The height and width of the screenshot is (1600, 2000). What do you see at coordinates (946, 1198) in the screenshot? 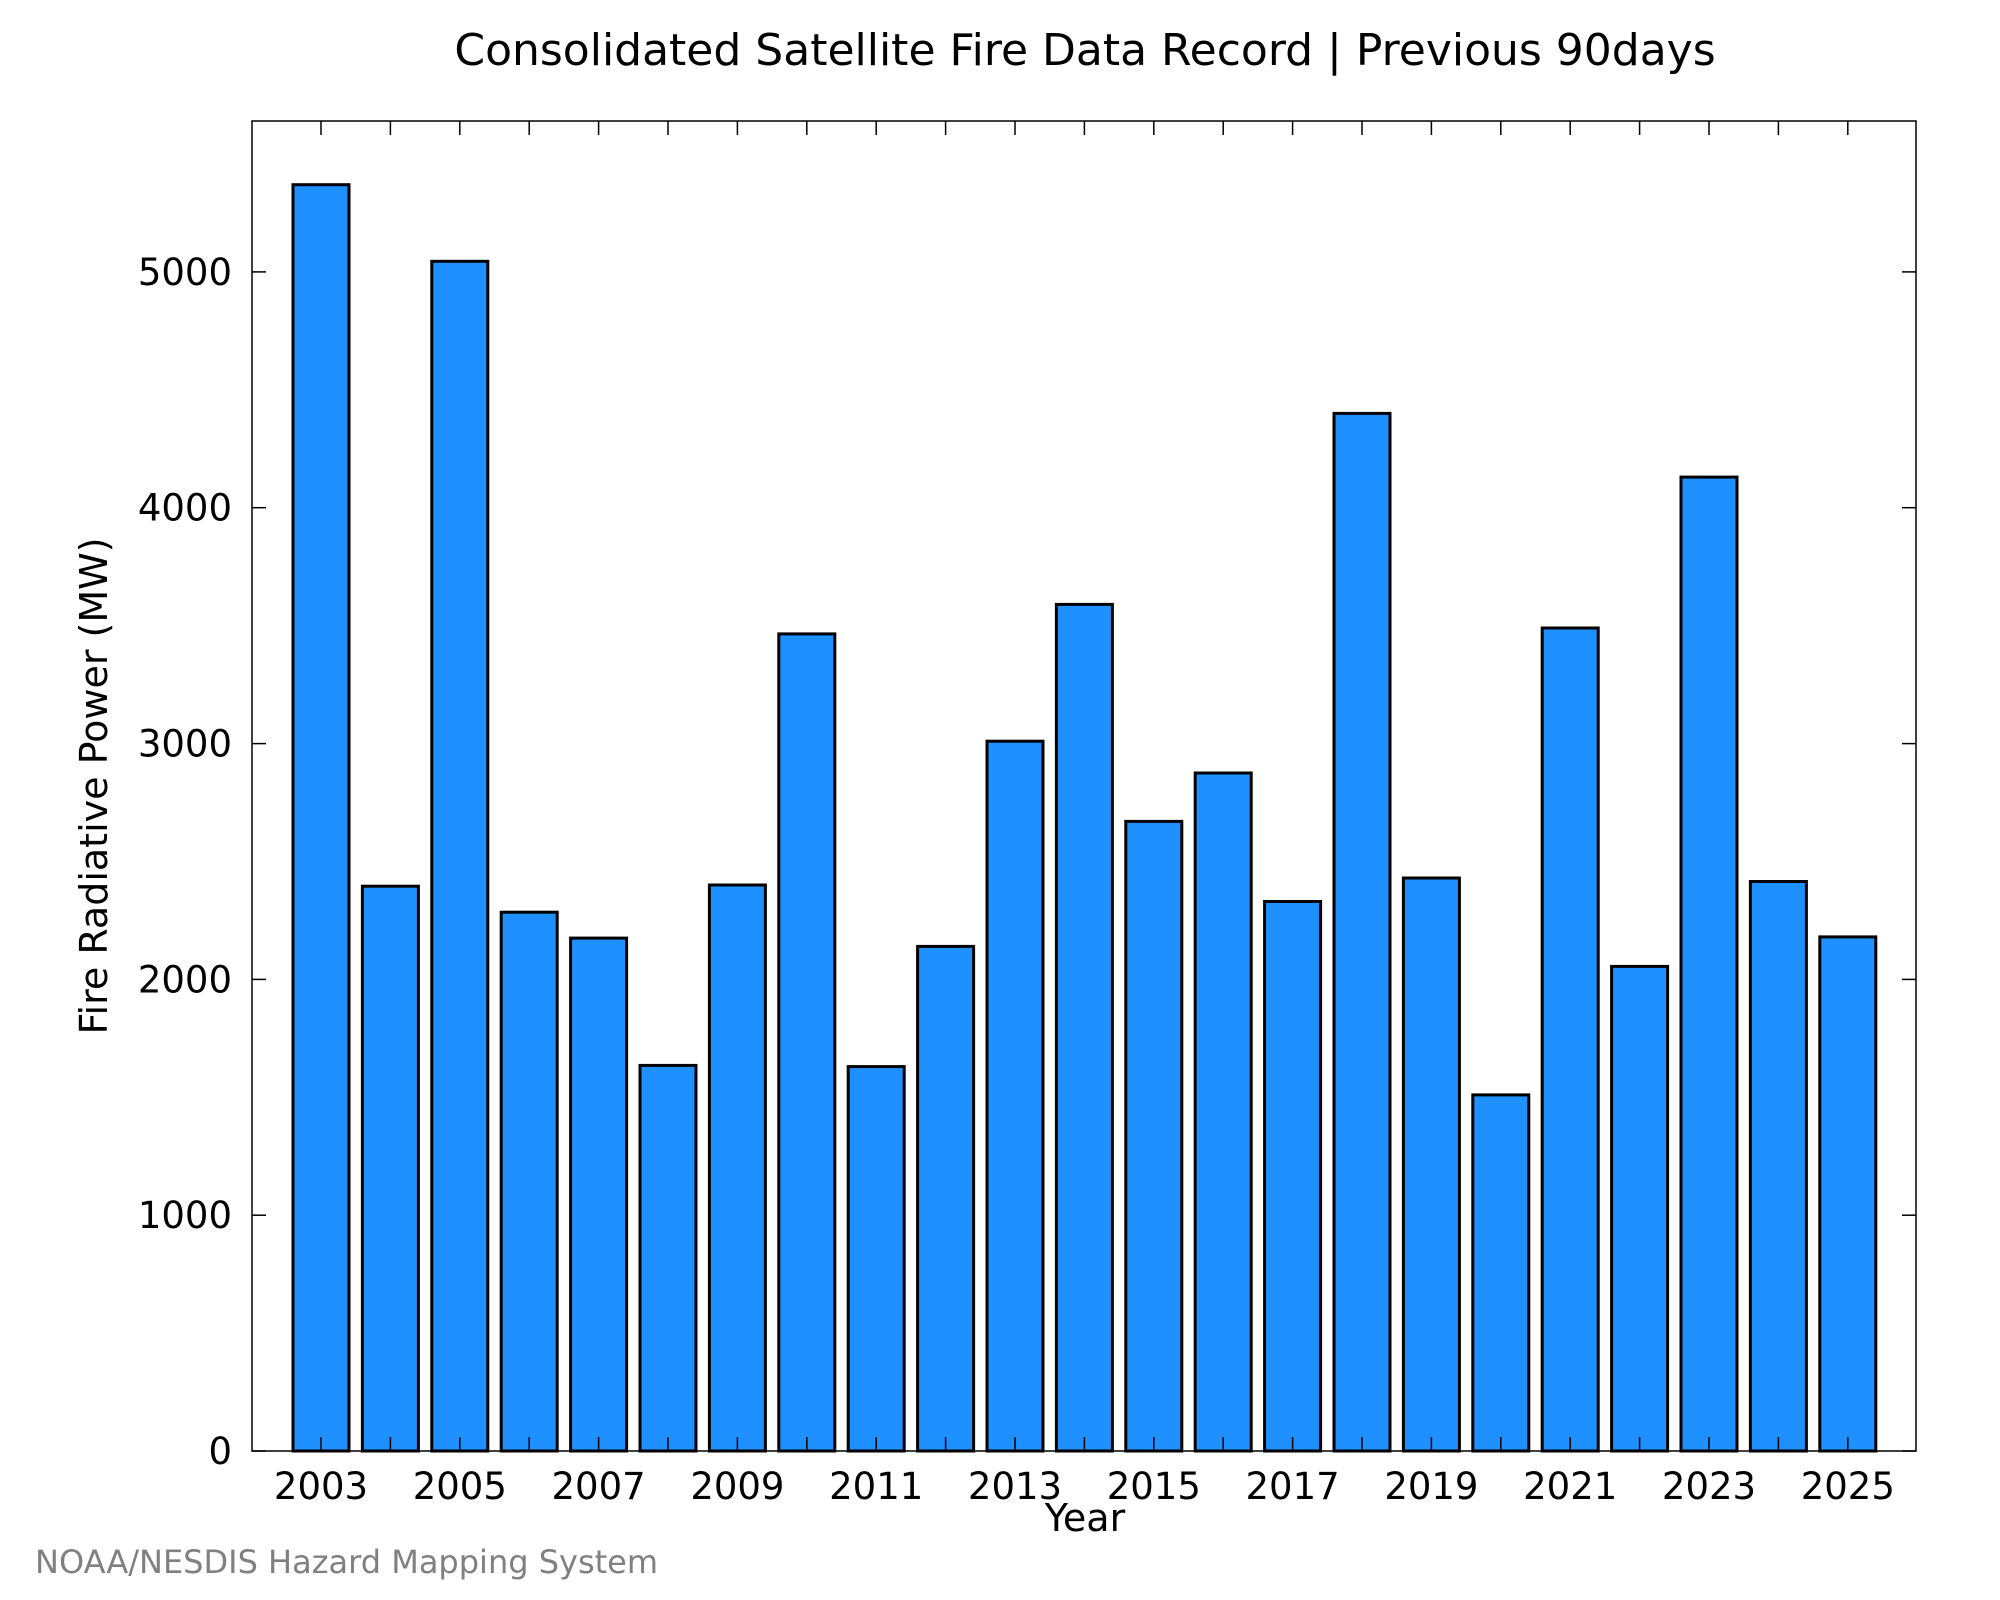
I see `bar-2012` at bounding box center [946, 1198].